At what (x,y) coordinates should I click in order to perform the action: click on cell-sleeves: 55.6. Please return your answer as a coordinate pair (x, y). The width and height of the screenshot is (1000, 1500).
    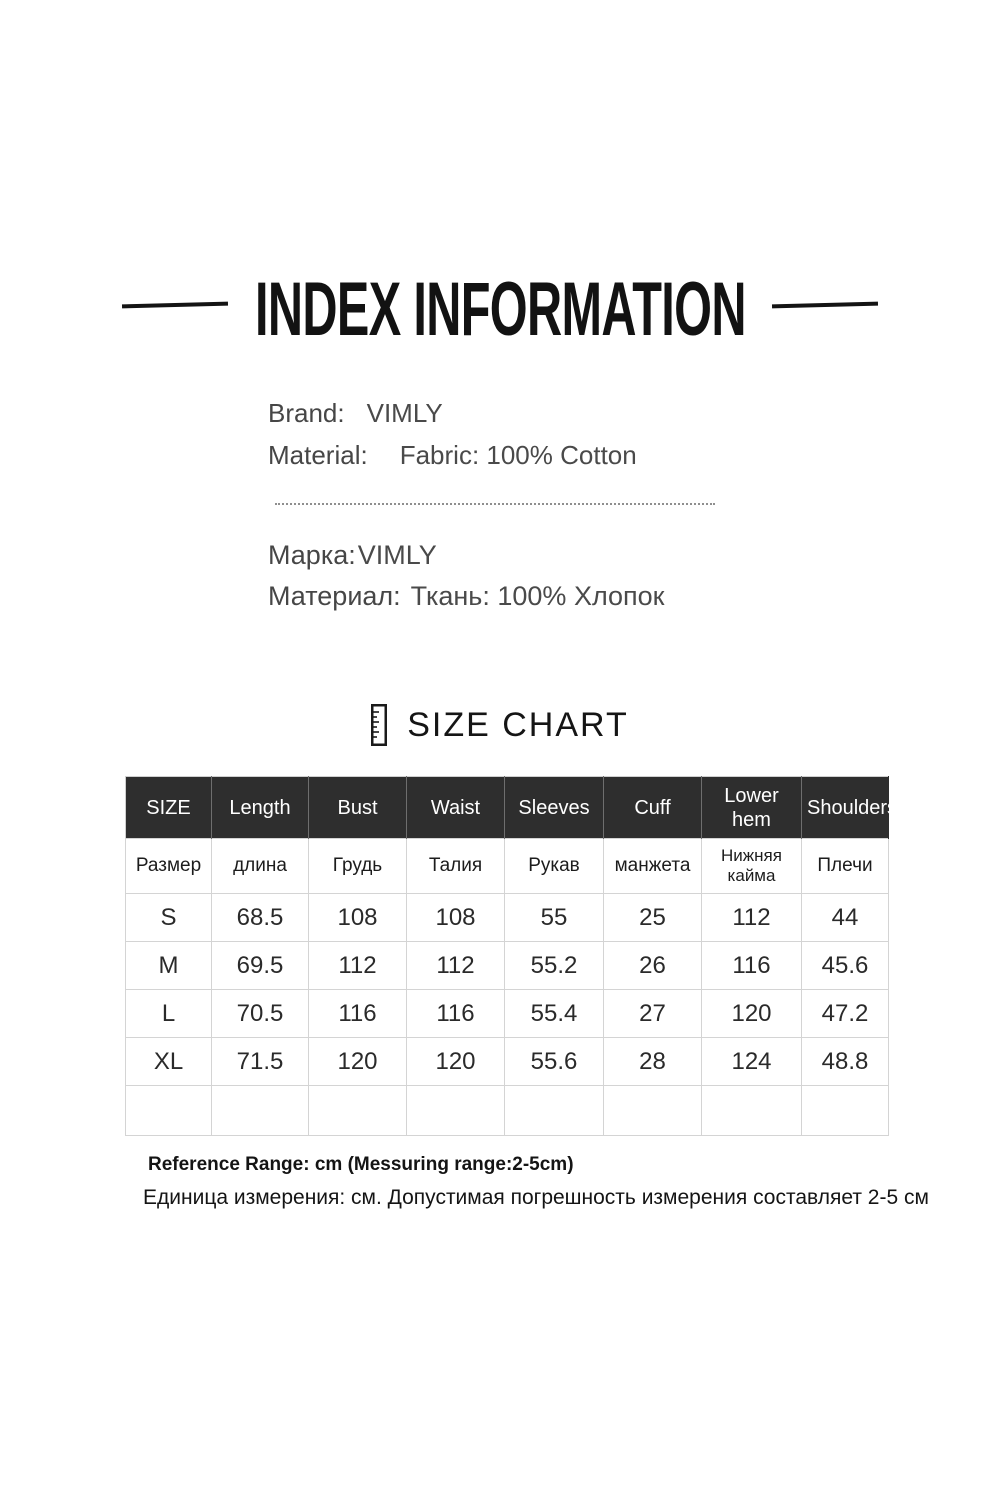
    Looking at the image, I should click on (554, 1061).